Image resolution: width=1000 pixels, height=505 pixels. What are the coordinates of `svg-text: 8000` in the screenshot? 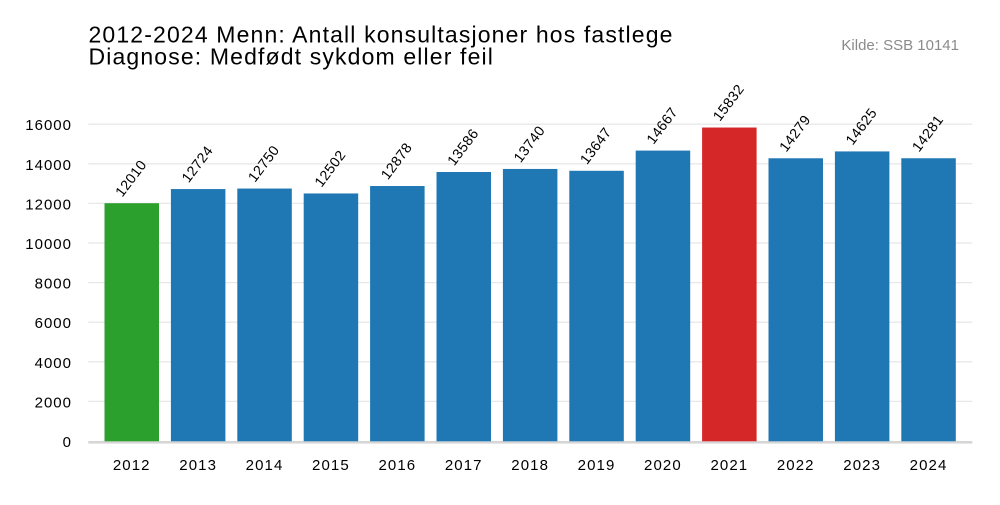 It's located at (53, 284).